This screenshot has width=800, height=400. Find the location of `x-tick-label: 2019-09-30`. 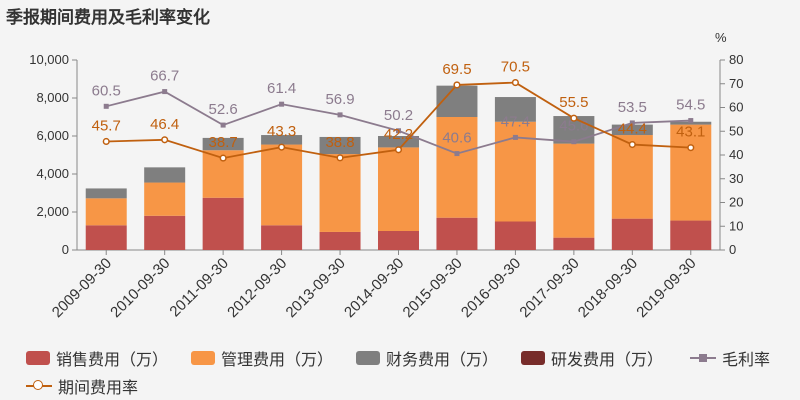

x-tick-label: 2019-09-30 is located at coordinates (666, 288).